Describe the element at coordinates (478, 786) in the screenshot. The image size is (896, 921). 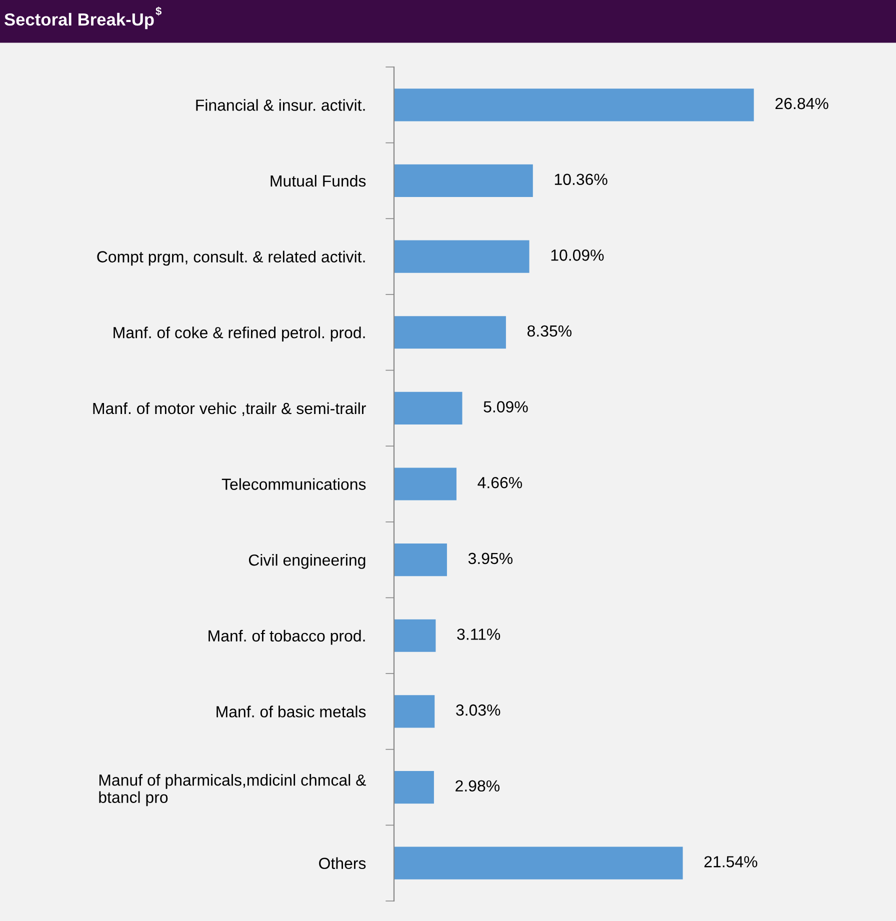
I see `data-label: 2.98%` at that location.